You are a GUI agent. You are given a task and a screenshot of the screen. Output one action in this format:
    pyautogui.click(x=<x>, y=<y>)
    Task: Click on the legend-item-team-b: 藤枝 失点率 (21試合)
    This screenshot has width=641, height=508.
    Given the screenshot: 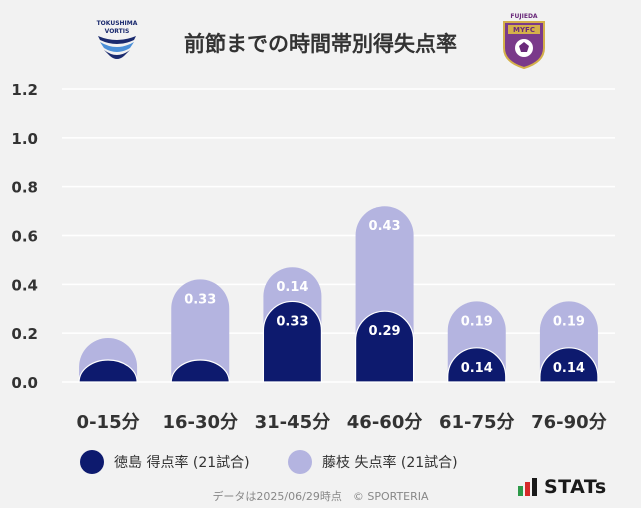 What is the action you would take?
    pyautogui.click(x=373, y=462)
    